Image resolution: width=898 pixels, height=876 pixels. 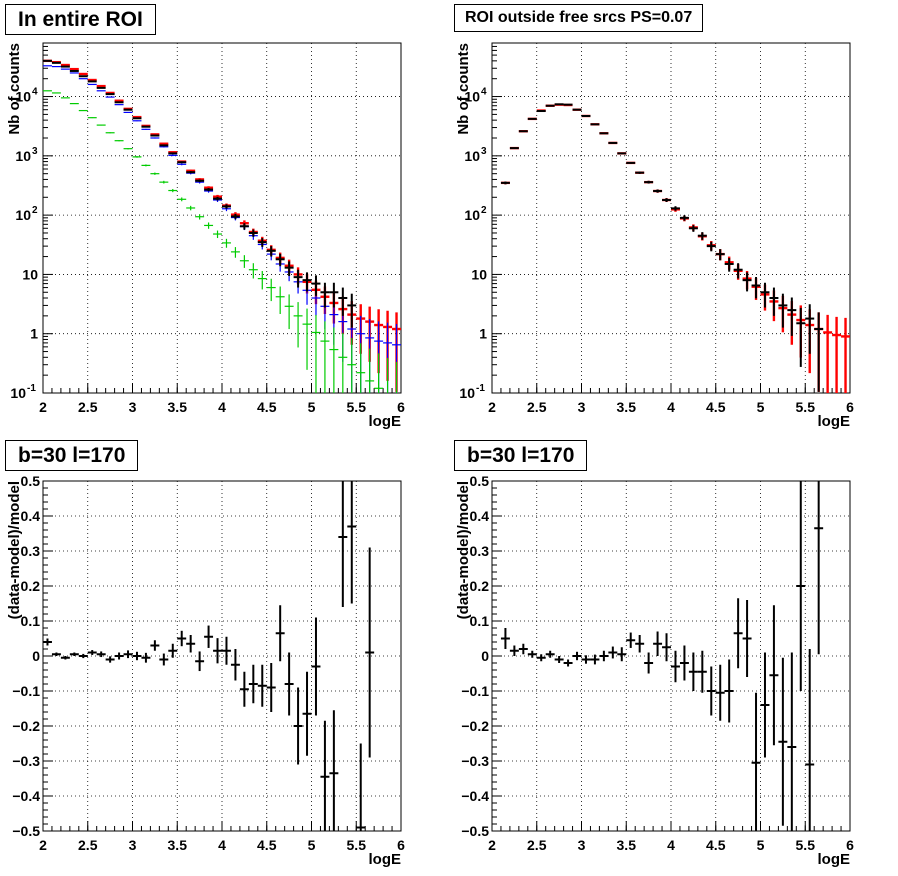 What do you see at coordinates (828, 353) in the screenshot?
I see `data-point-red` at bounding box center [828, 353].